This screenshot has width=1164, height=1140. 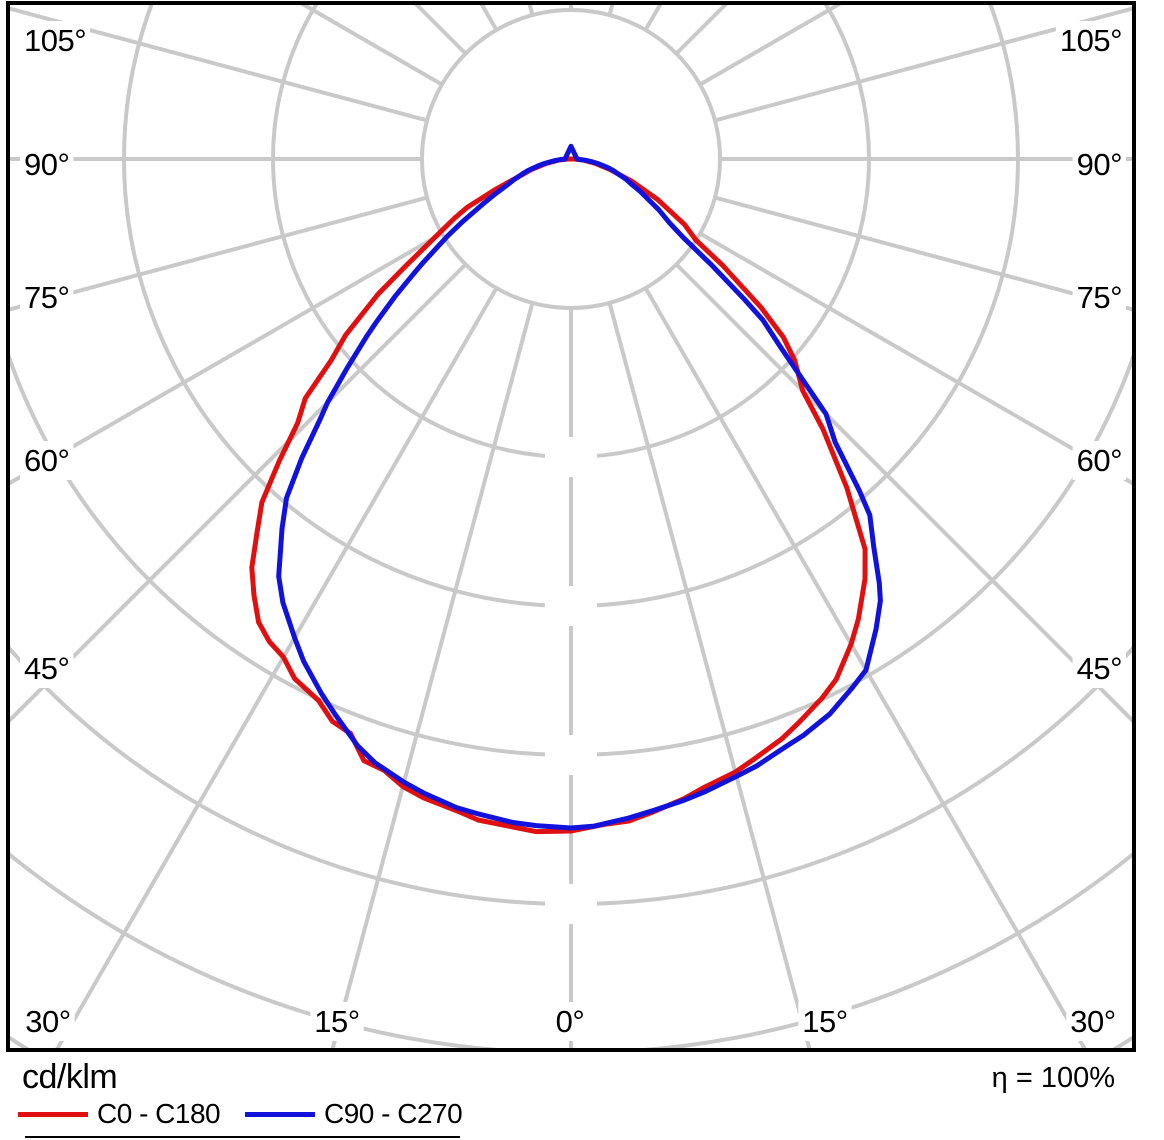 I want to click on angle-label-11-15deg: 15°, so click(x=337, y=1021).